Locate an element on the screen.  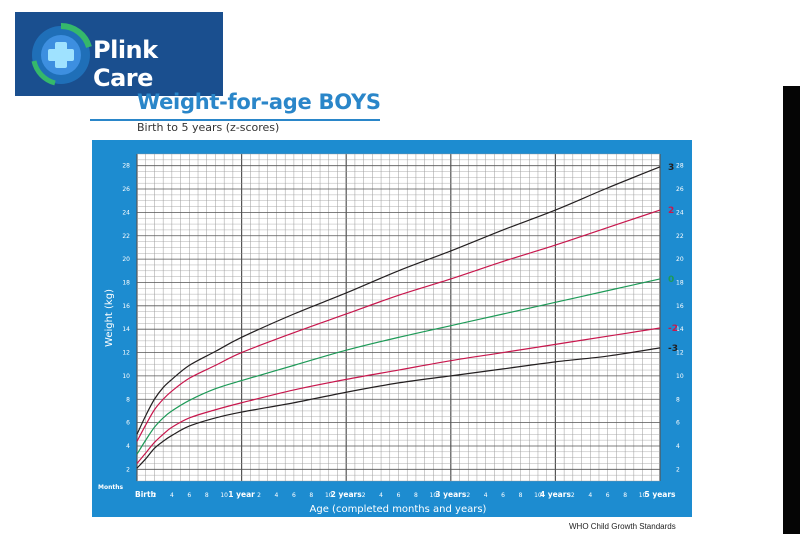
brand-logo: Plink Care is located at coordinates (119, 54).